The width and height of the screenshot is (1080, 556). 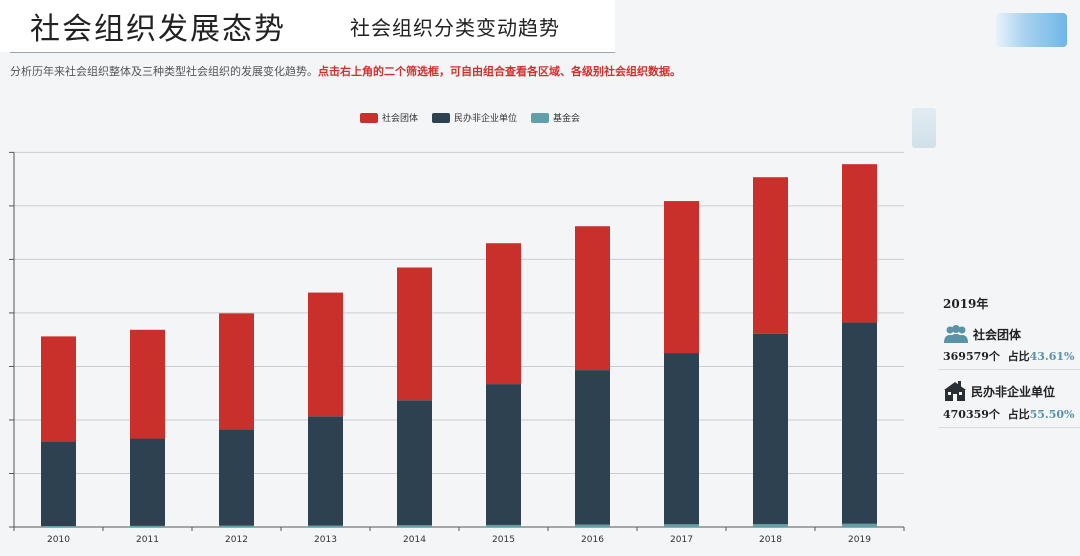 I want to click on panel-item-head: 民办非企业单位, so click(x=1011, y=391).